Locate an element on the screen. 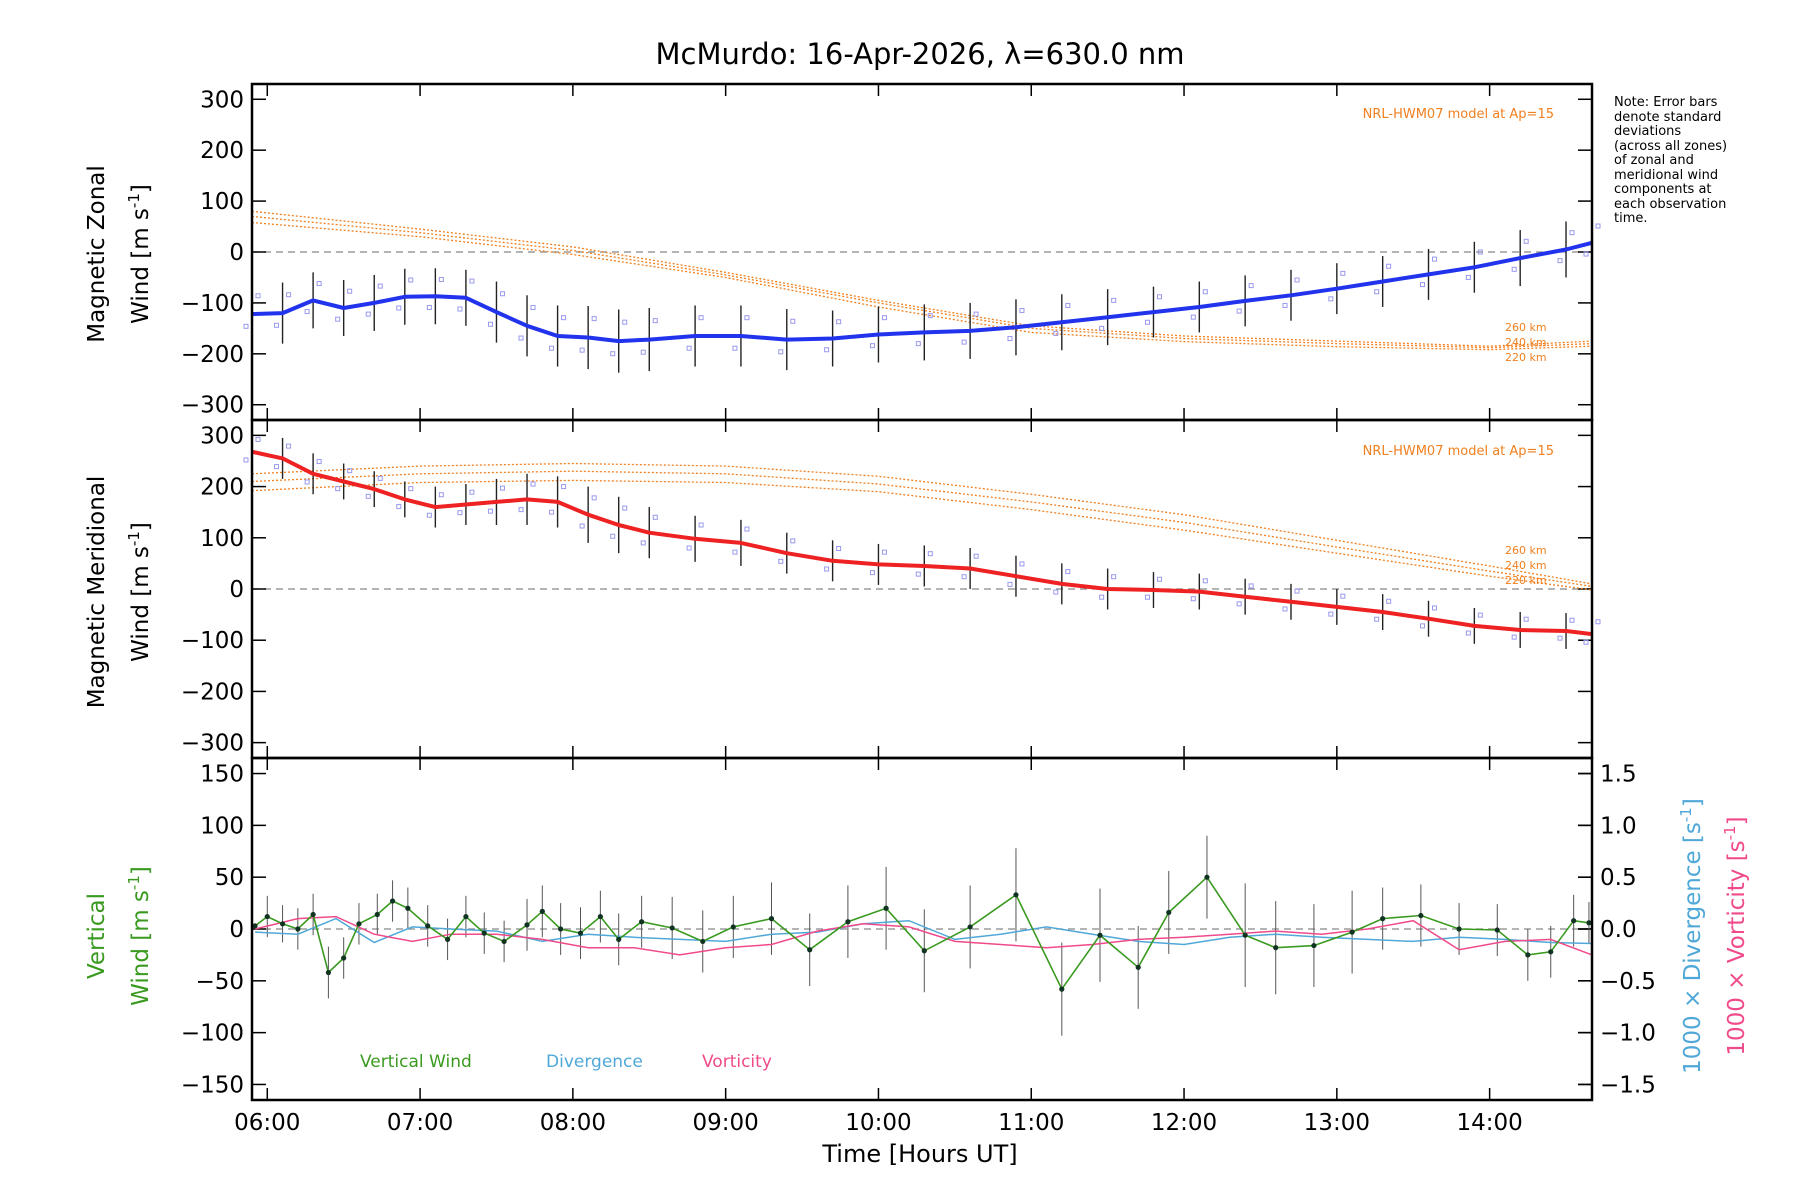  divergence-line is located at coordinates (924, 931).